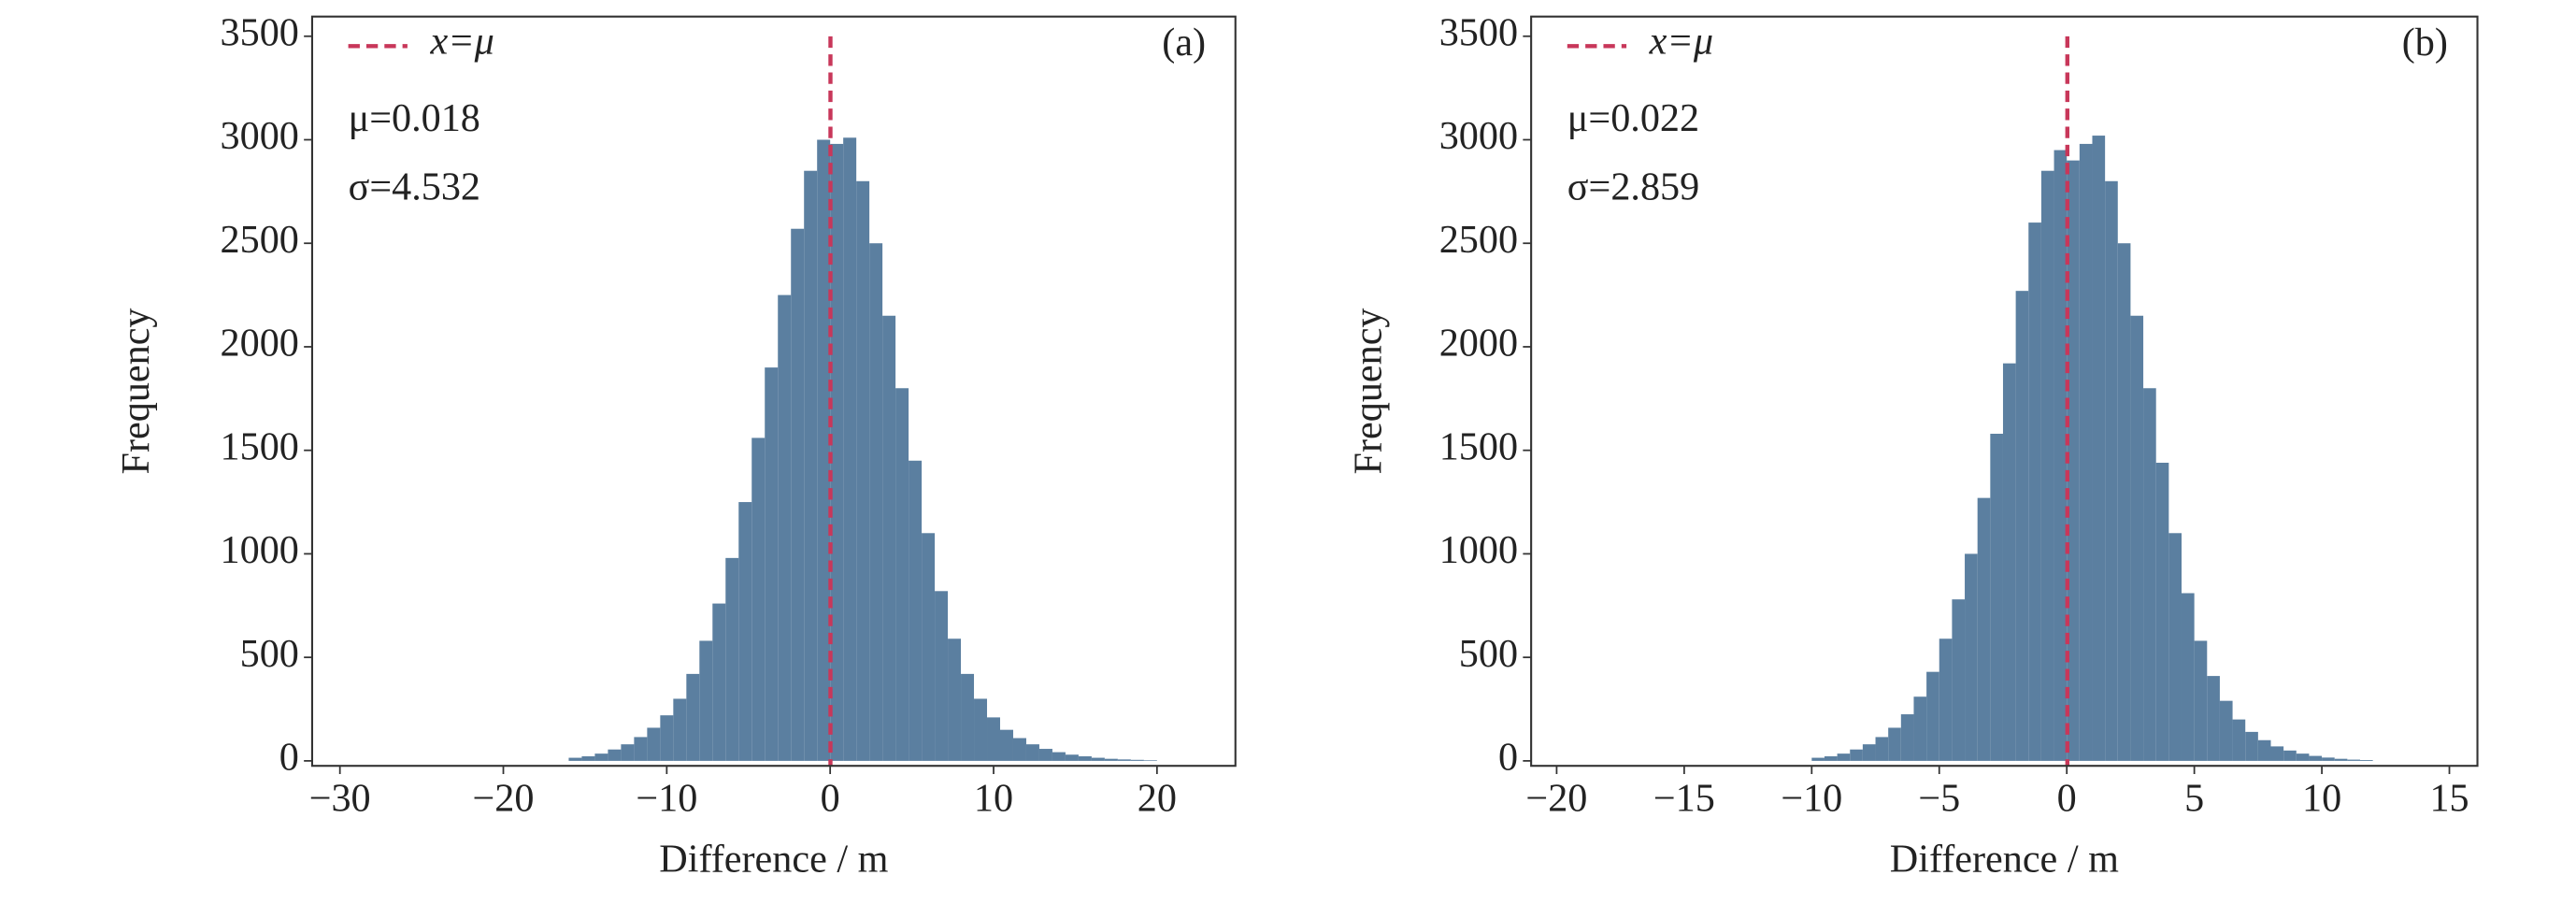 Image resolution: width=2576 pixels, height=904 pixels. Describe the element at coordinates (1478, 240) in the screenshot. I see `y-tick-label: 2500` at that location.